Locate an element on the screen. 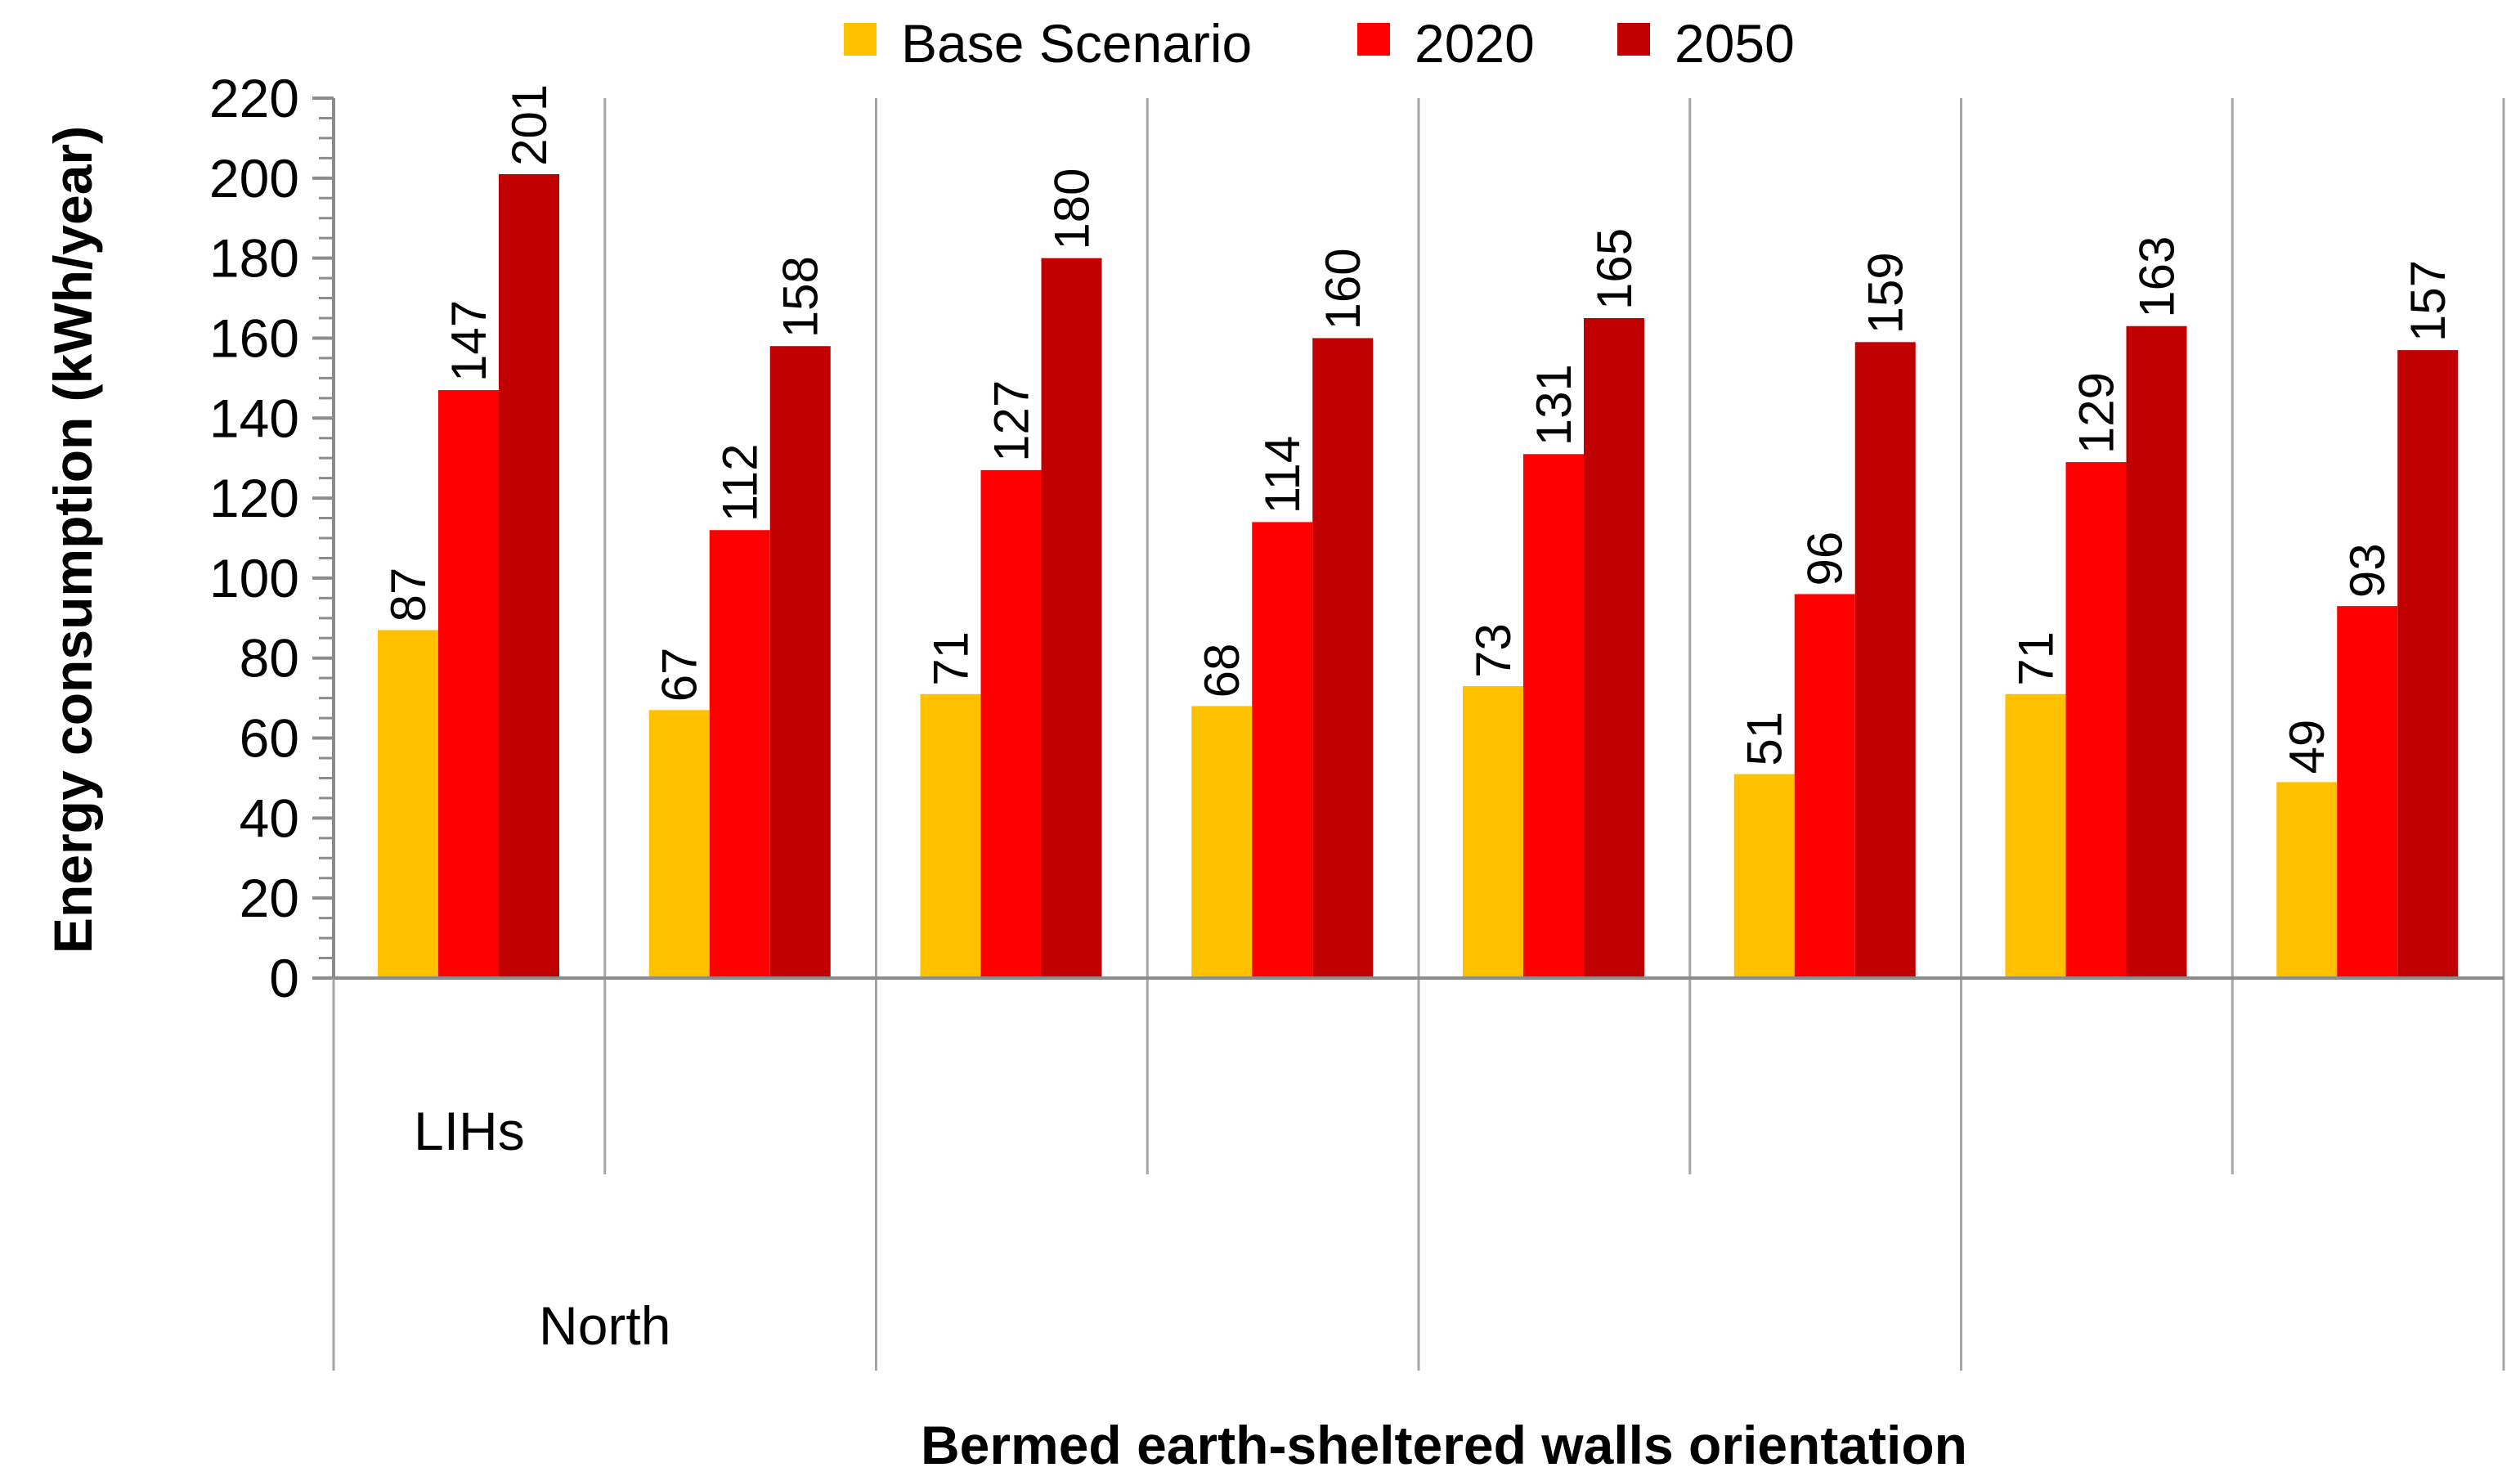  legend-label: 2020 is located at coordinates (1475, 44).